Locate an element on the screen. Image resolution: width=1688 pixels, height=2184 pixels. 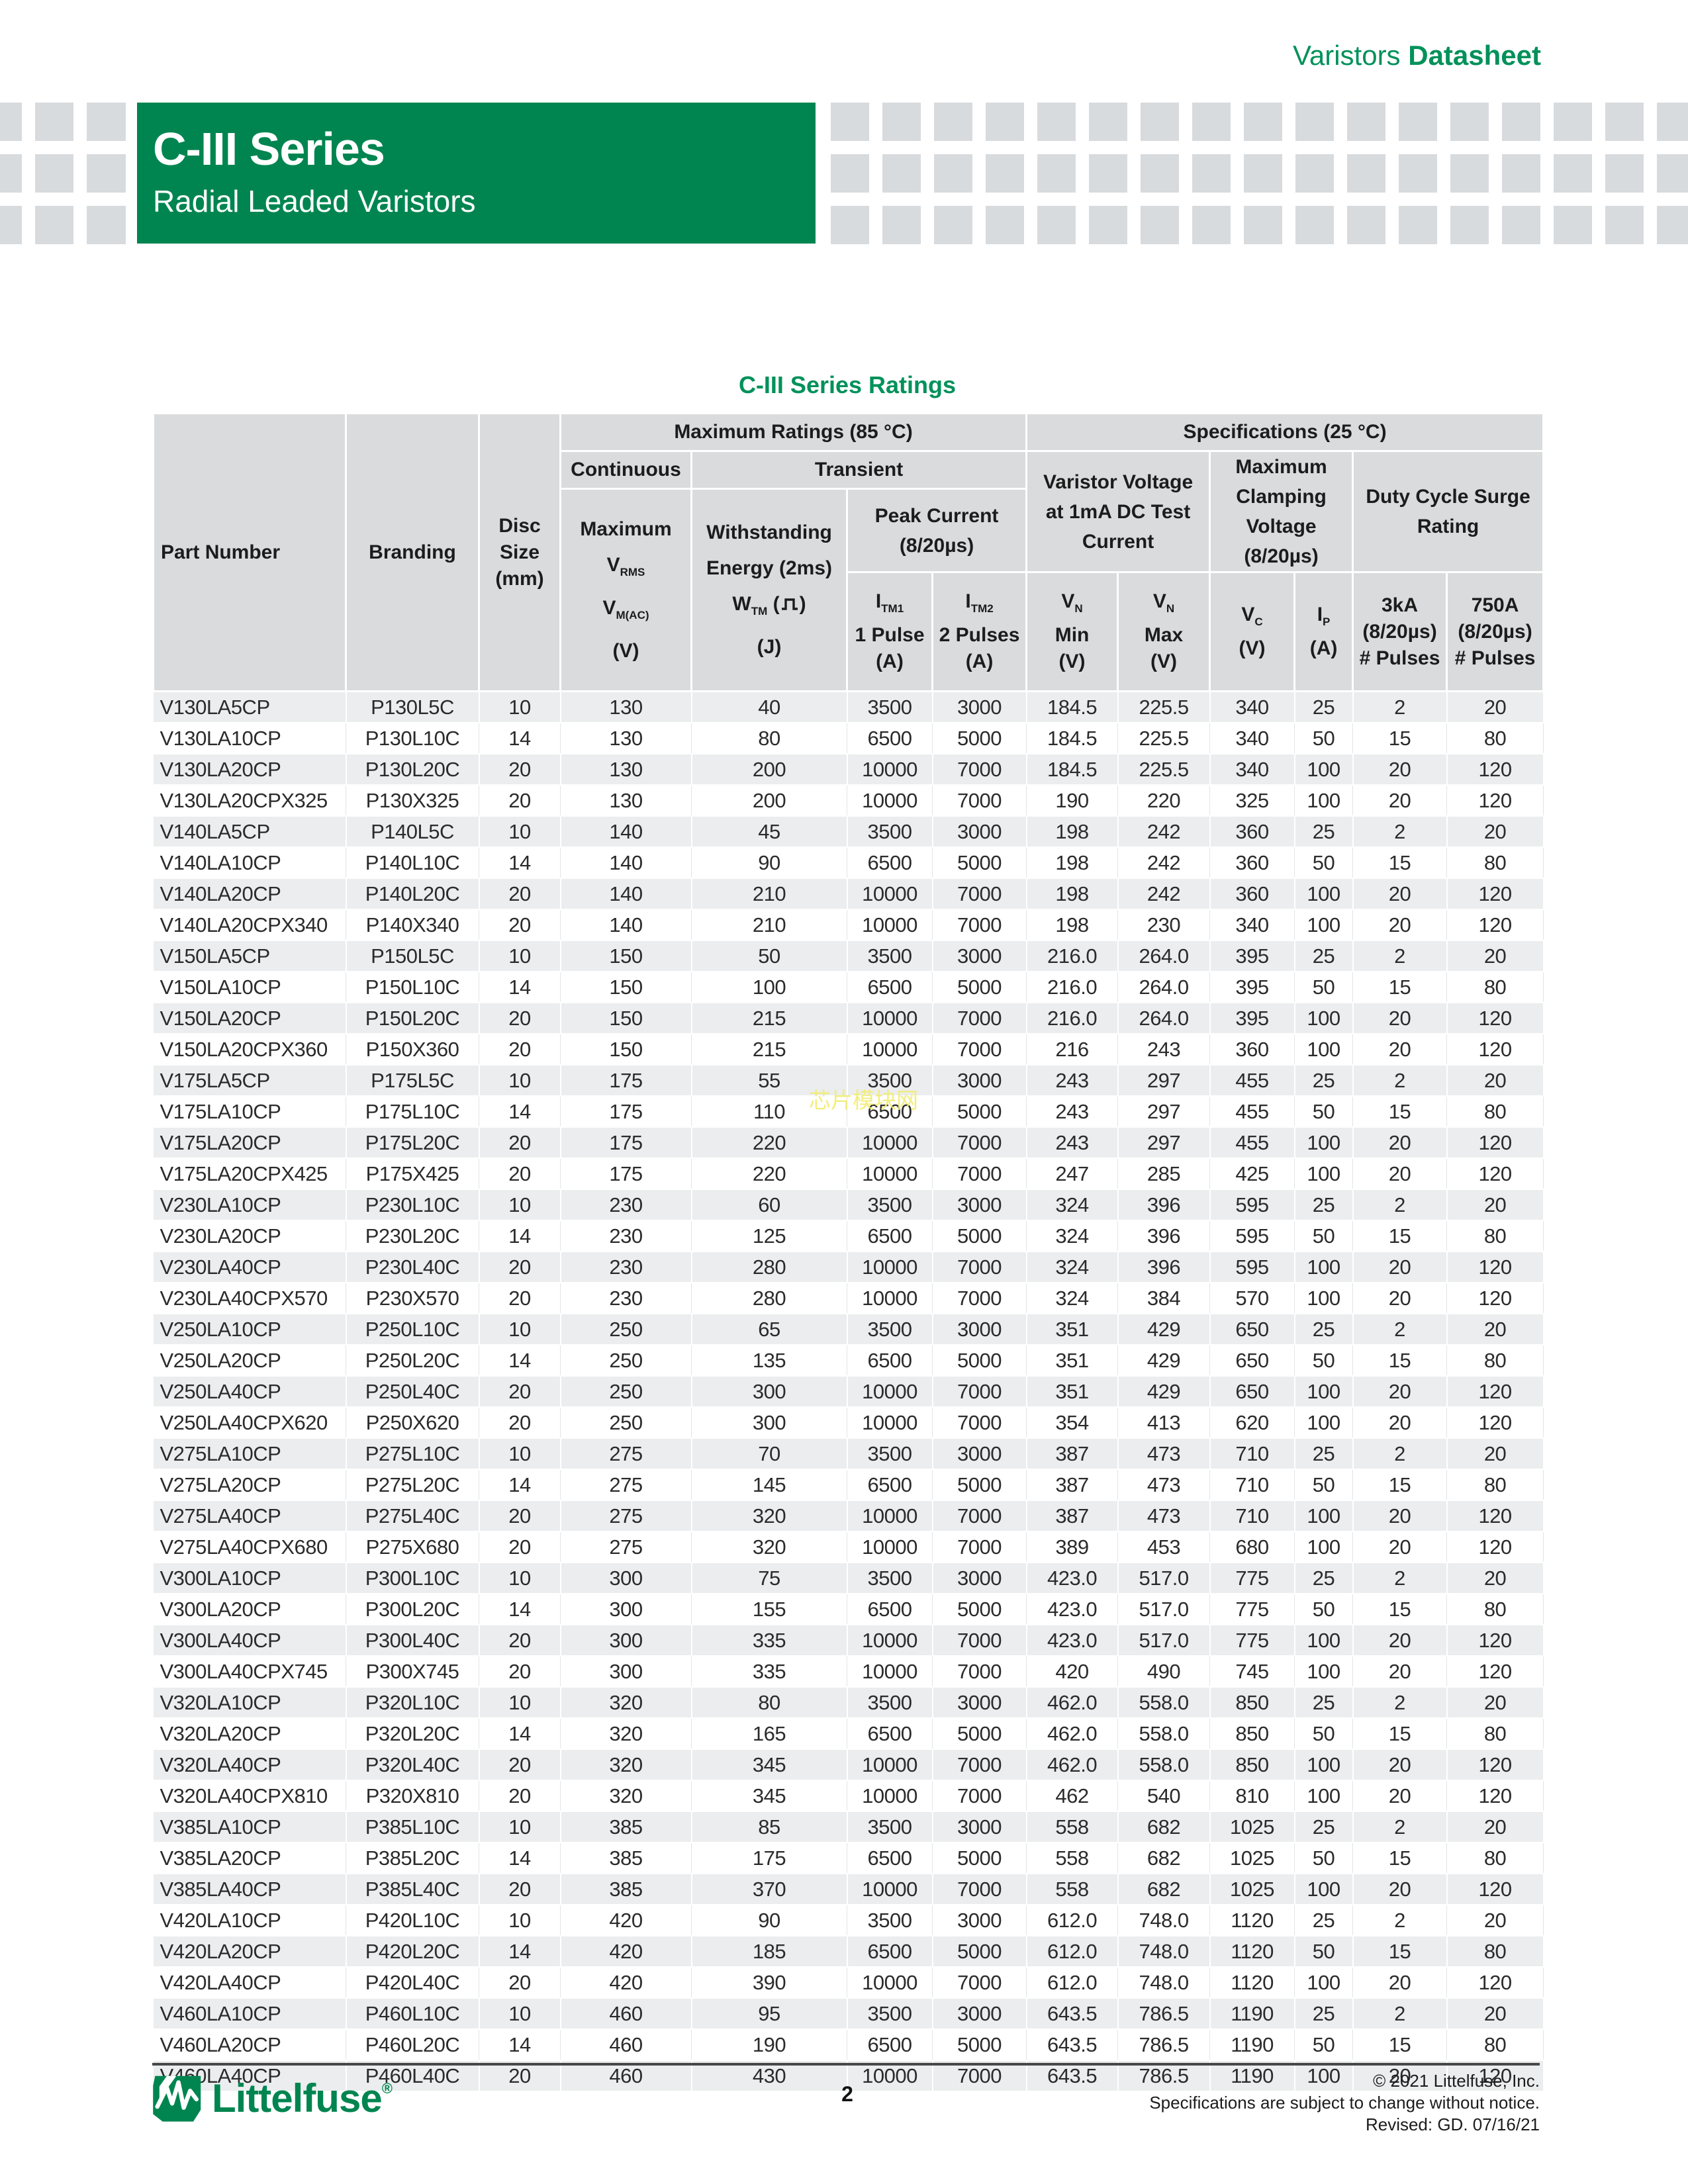
cell-branding: P230L10C is located at coordinates (413, 1204).